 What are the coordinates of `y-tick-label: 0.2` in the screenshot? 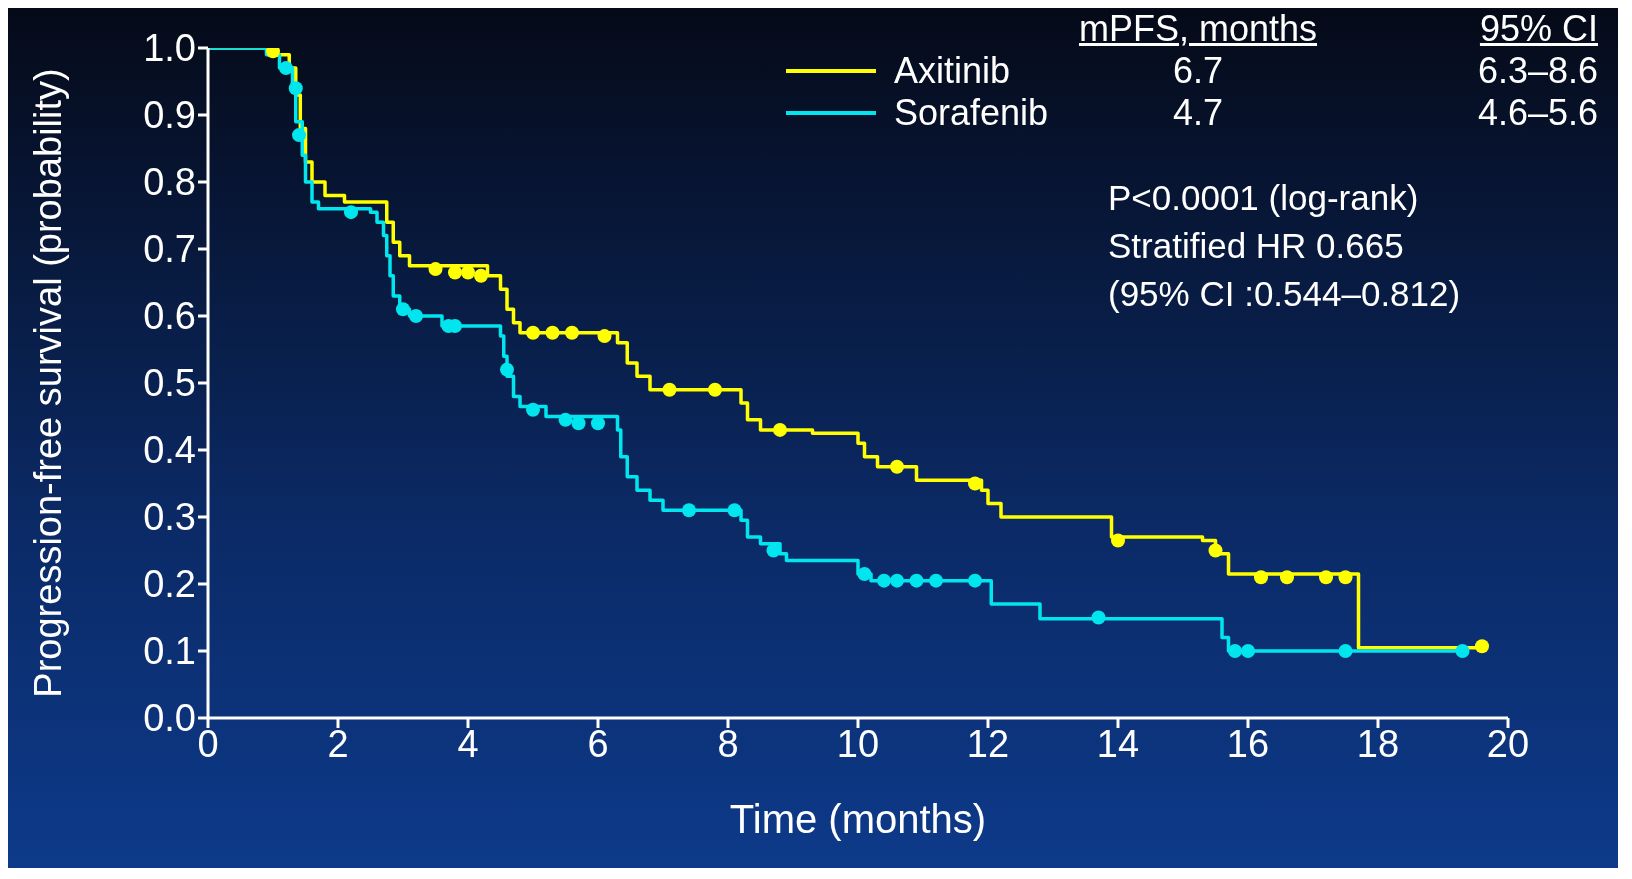 It's located at (169, 584).